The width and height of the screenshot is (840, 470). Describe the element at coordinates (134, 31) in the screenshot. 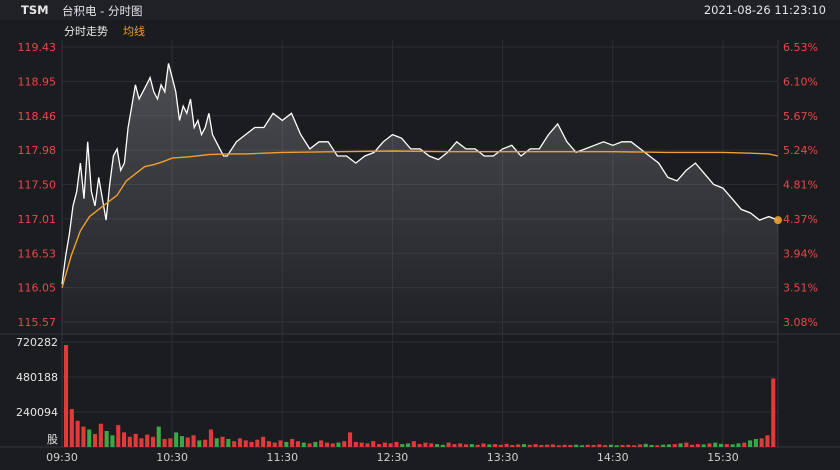

I see `avg-line-legend: 均线` at that location.